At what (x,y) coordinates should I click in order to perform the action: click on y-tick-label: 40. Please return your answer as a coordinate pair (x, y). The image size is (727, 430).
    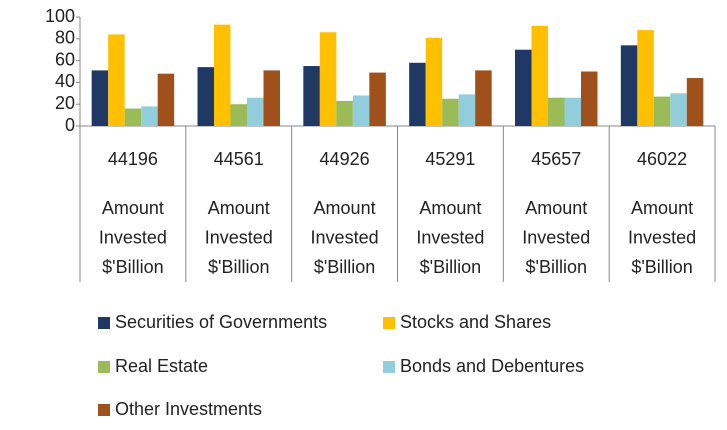
    Looking at the image, I should click on (65, 81).